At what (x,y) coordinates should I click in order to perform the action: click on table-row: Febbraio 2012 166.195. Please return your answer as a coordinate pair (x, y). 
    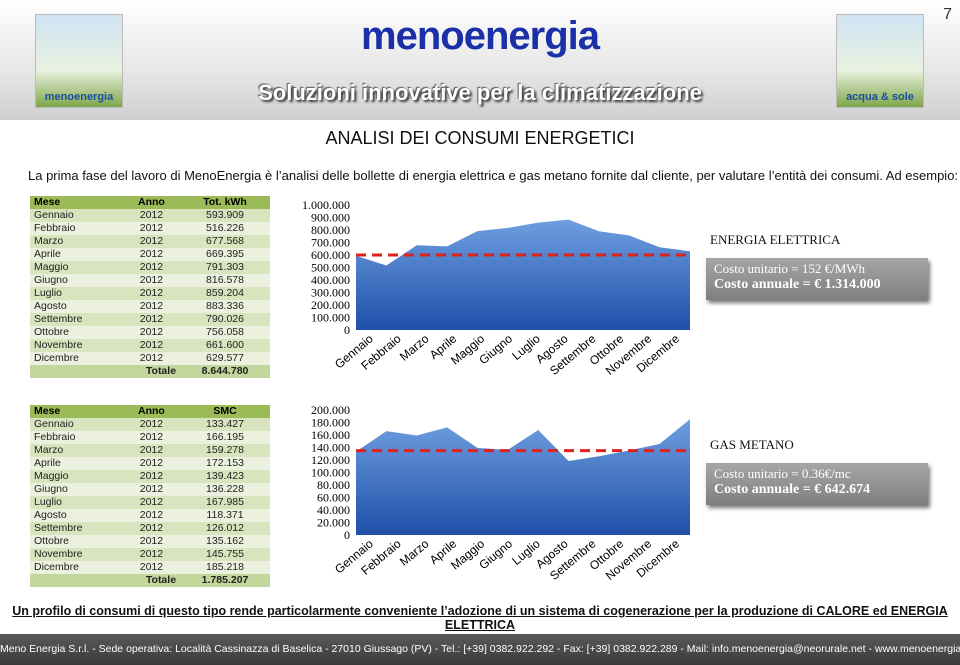
    Looking at the image, I should click on (150, 437).